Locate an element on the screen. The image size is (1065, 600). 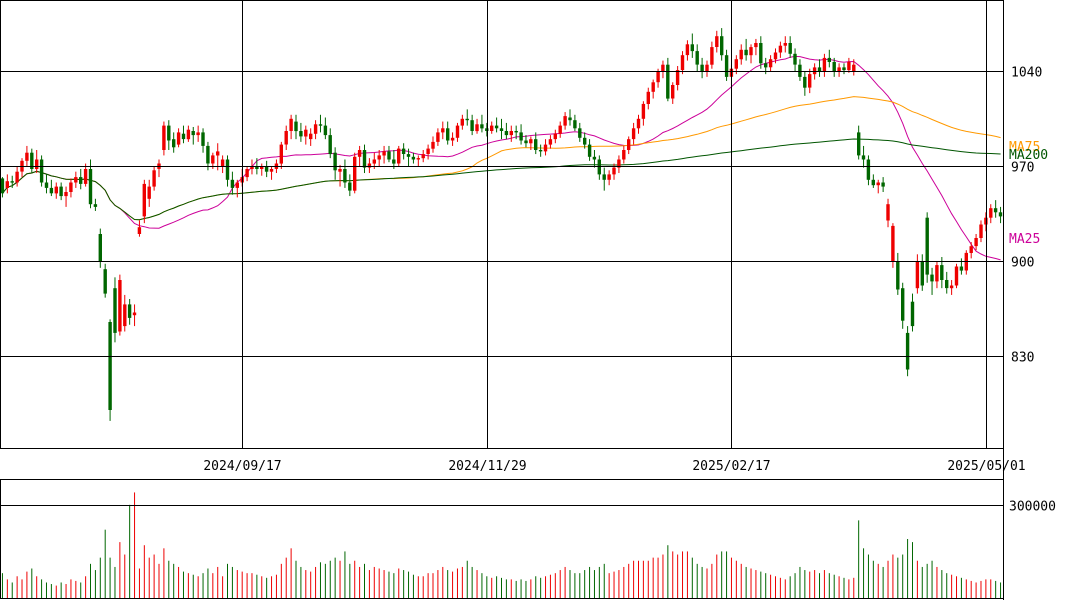
date-tick-label: 2024/11/29 is located at coordinates (487, 466).